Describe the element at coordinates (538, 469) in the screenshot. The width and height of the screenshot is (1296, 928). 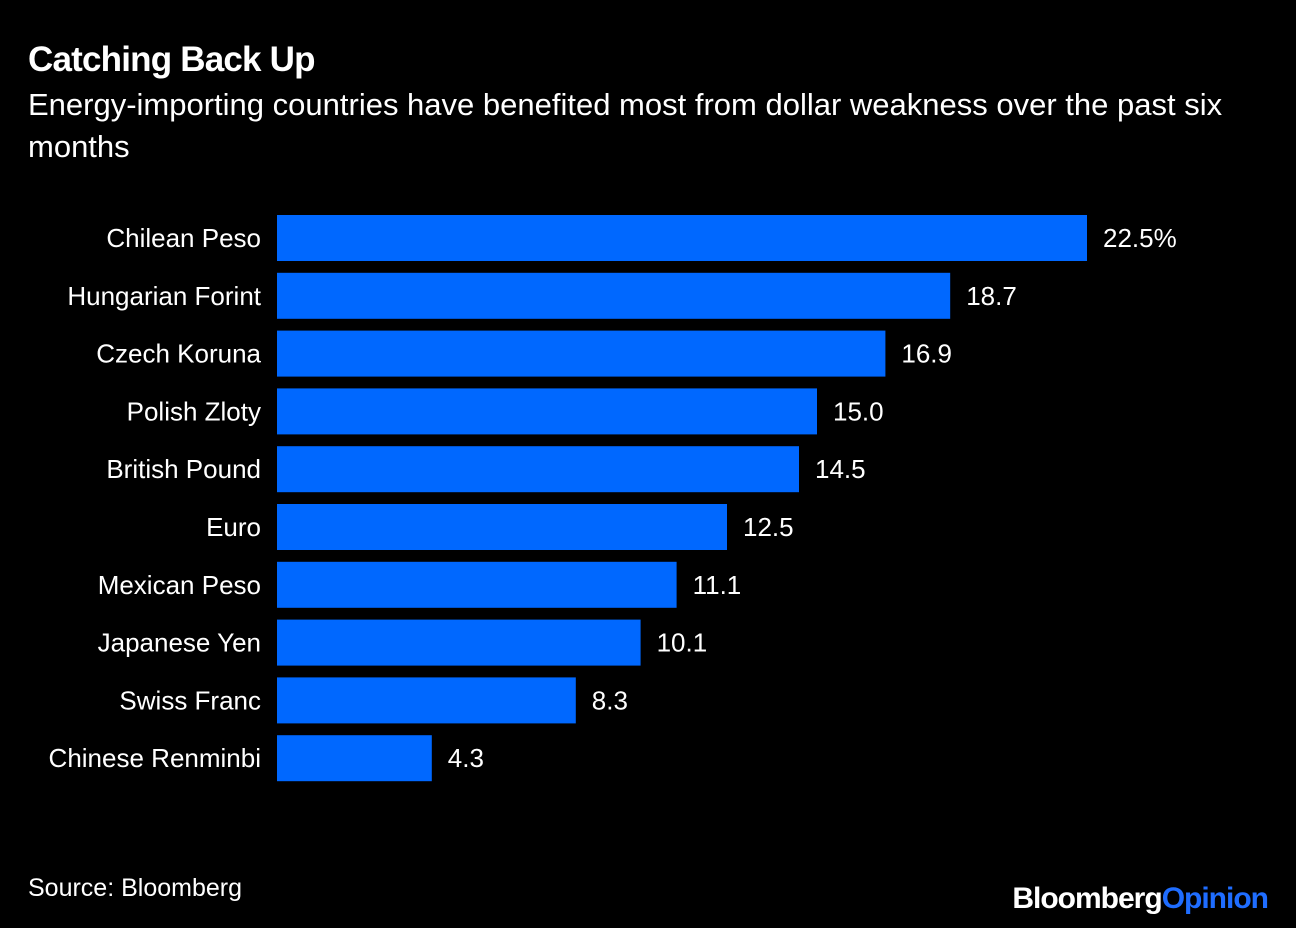
I see `bar-british-pound` at that location.